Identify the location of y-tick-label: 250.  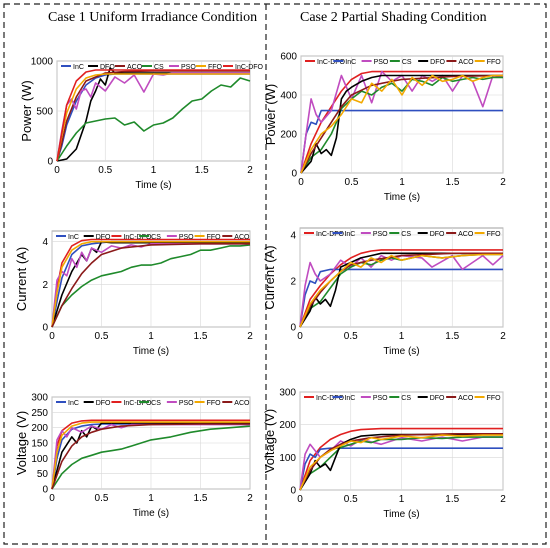
(39, 413).